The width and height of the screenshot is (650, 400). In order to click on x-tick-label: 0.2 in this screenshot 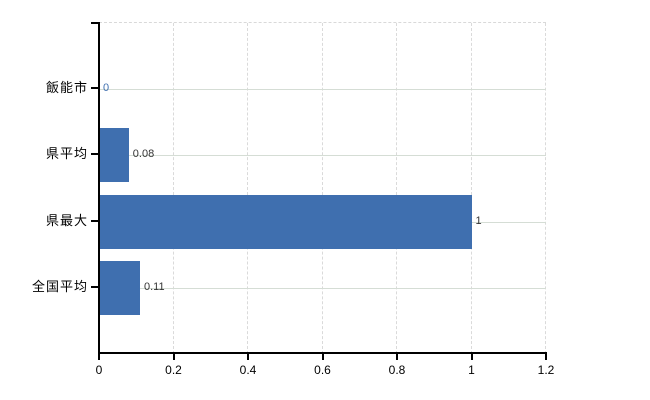, I will do `click(173, 370)`.